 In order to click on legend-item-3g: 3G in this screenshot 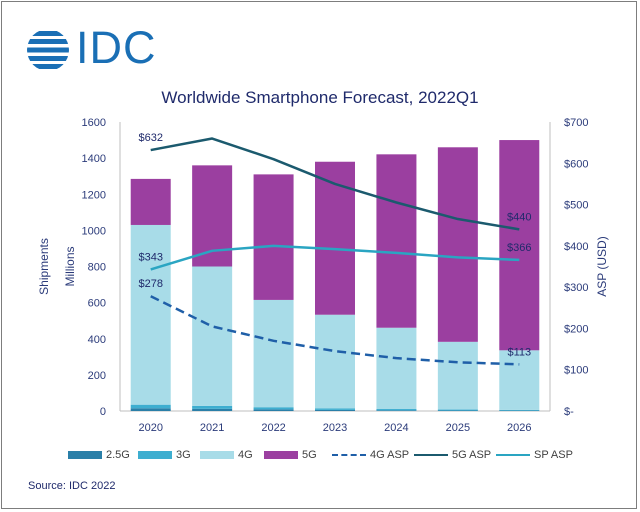, I will do `click(164, 455)`.